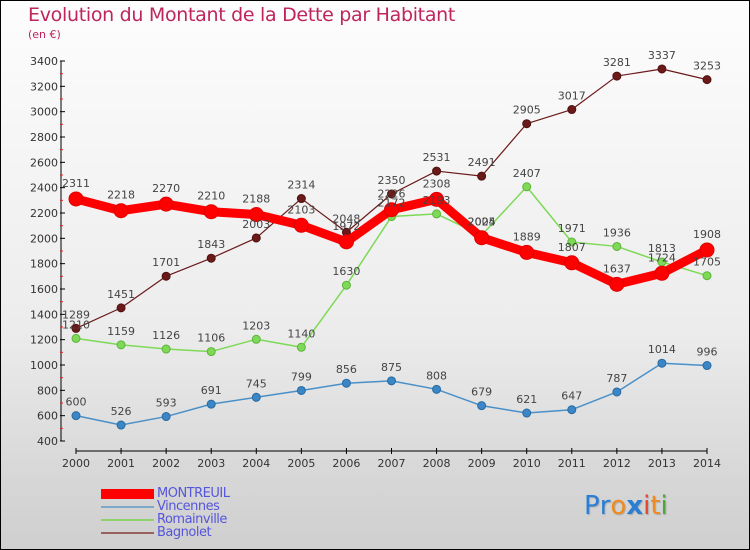  What do you see at coordinates (211, 338) in the screenshot?
I see `data-label-romainville: 1106` at bounding box center [211, 338].